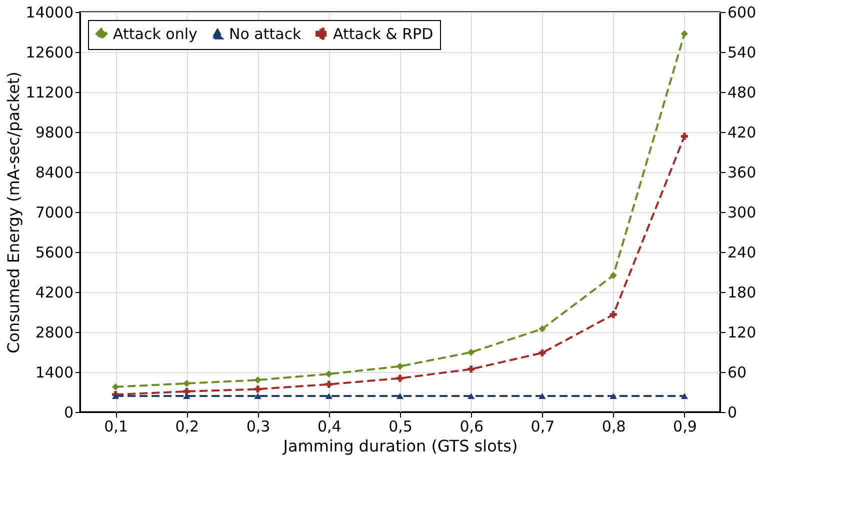 The width and height of the screenshot is (861, 508). What do you see at coordinates (50, 93) in the screenshot?
I see `y-tick-label: 11200` at bounding box center [50, 93].